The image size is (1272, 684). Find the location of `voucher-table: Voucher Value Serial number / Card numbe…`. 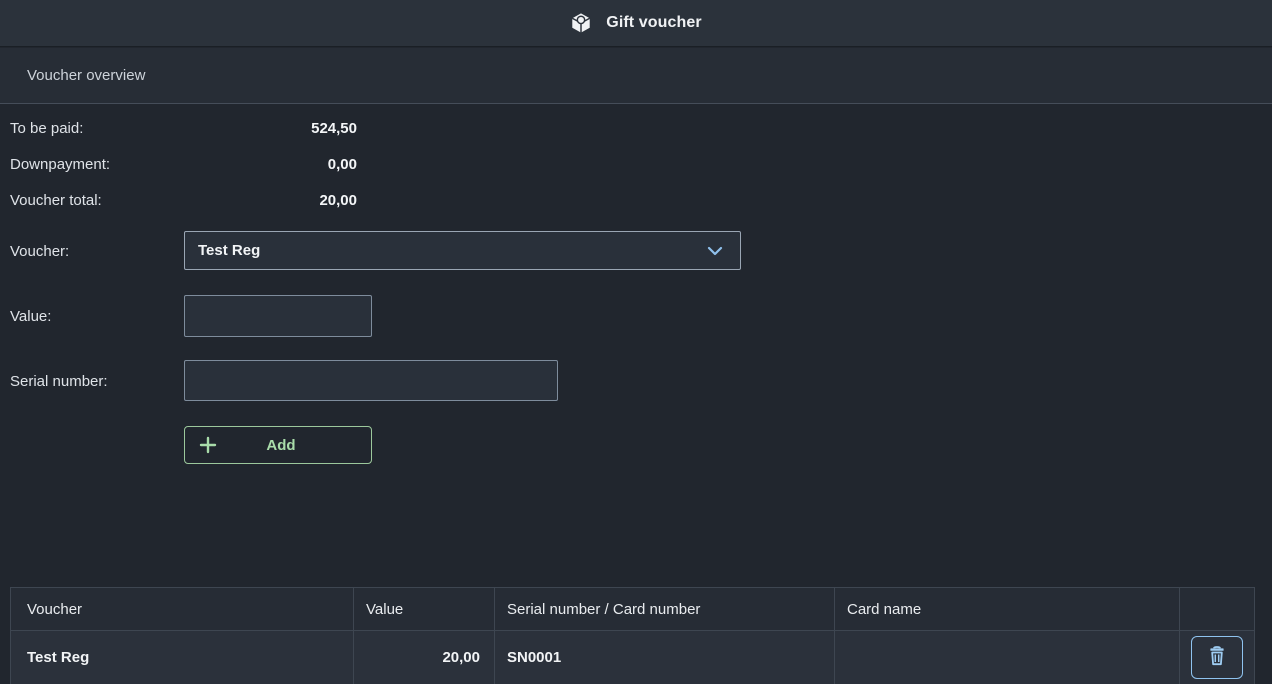

voucher-table: Voucher Value Serial number / Card numbe… is located at coordinates (632, 635).